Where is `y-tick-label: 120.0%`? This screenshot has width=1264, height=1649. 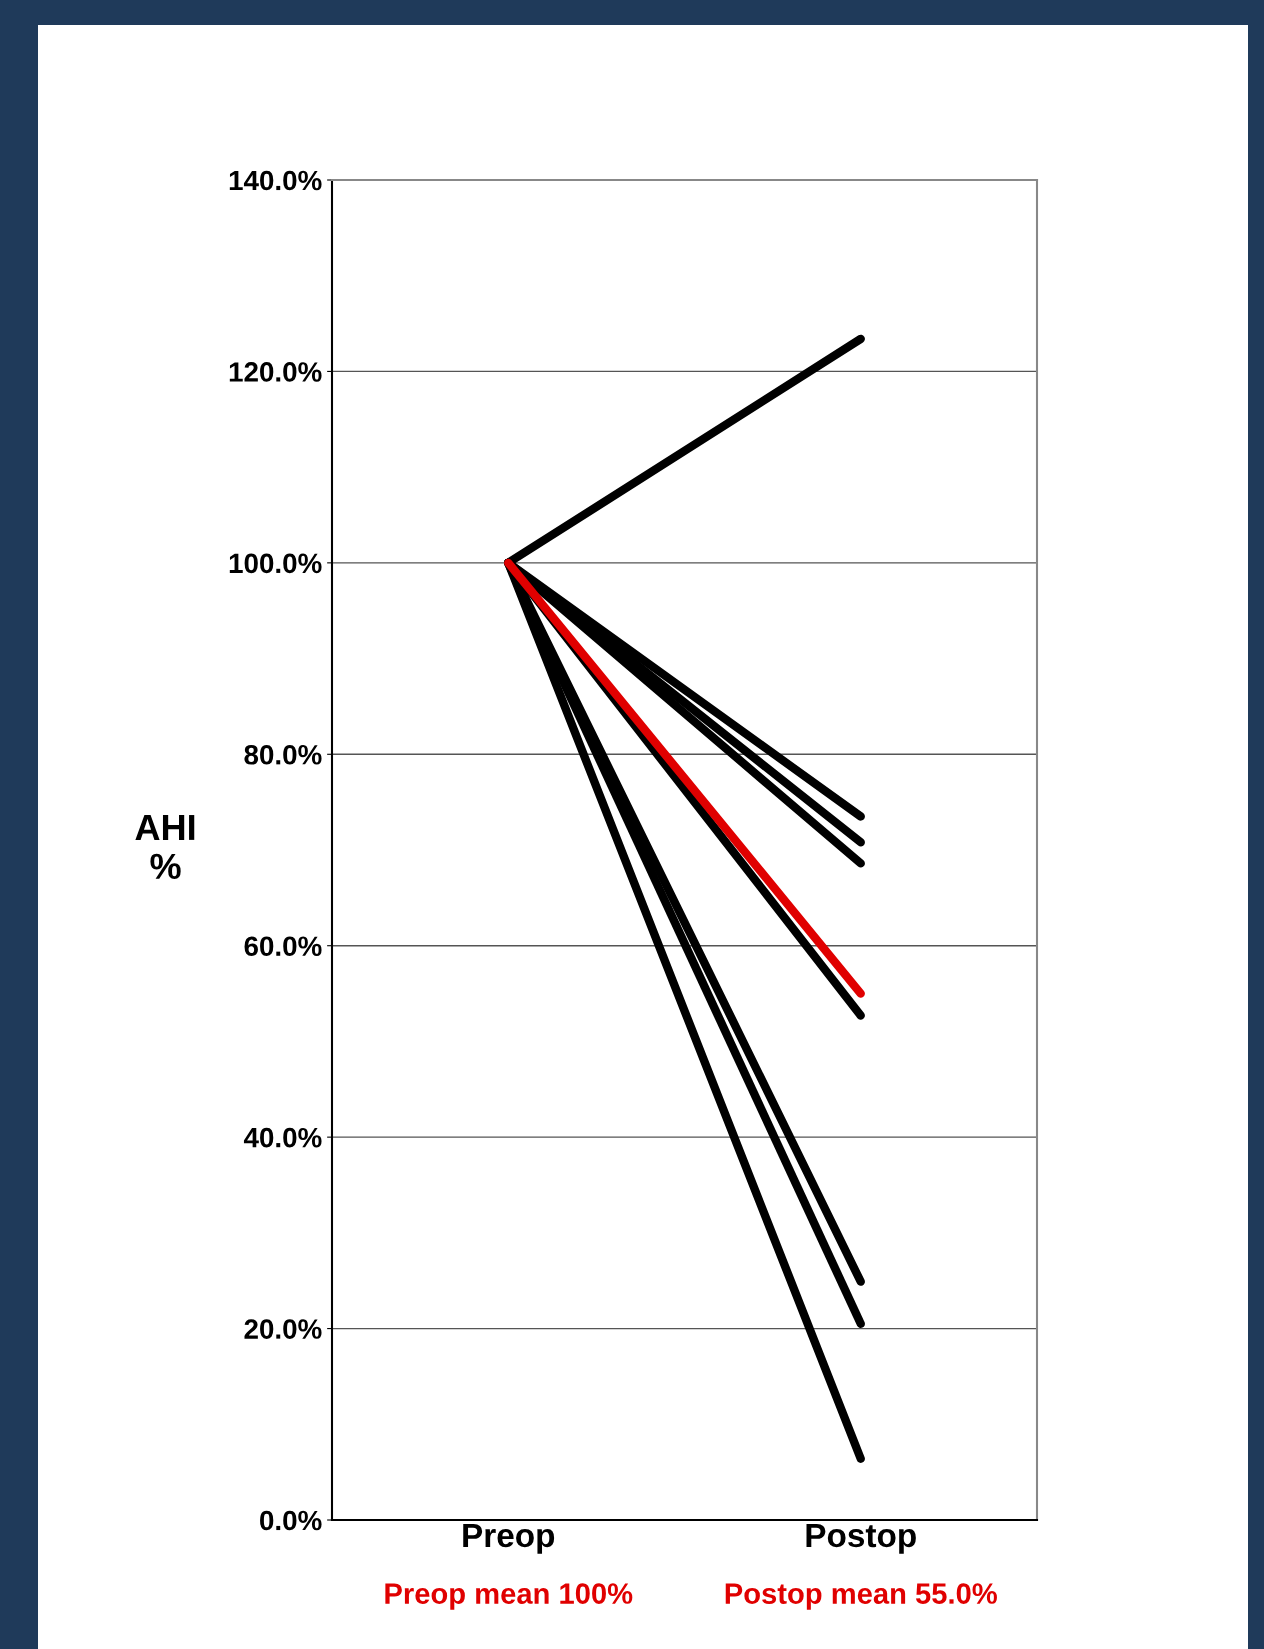
y-tick-label: 120.0% is located at coordinates (275, 372).